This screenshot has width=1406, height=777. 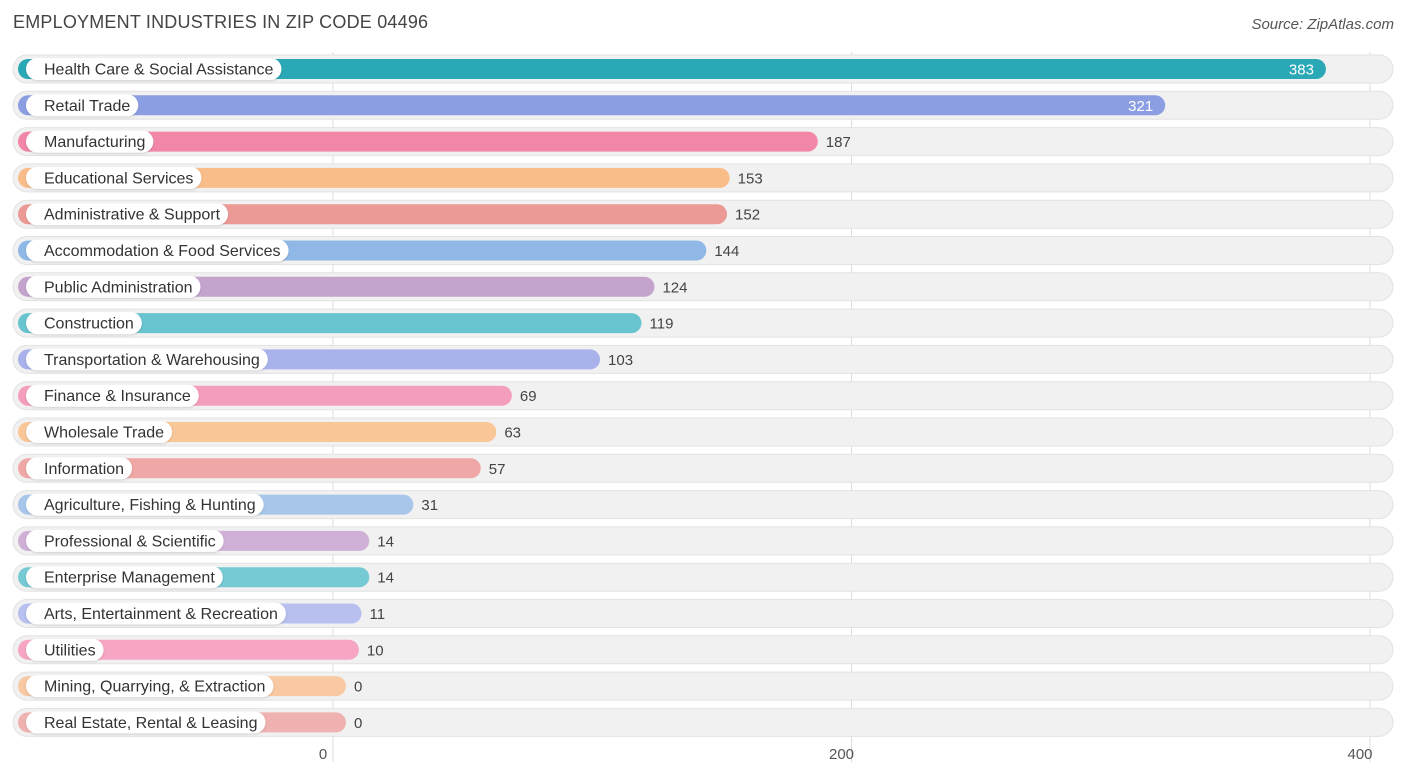 What do you see at coordinates (161, 614) in the screenshot?
I see `category-label: Arts, Entertainment & Recreation` at bounding box center [161, 614].